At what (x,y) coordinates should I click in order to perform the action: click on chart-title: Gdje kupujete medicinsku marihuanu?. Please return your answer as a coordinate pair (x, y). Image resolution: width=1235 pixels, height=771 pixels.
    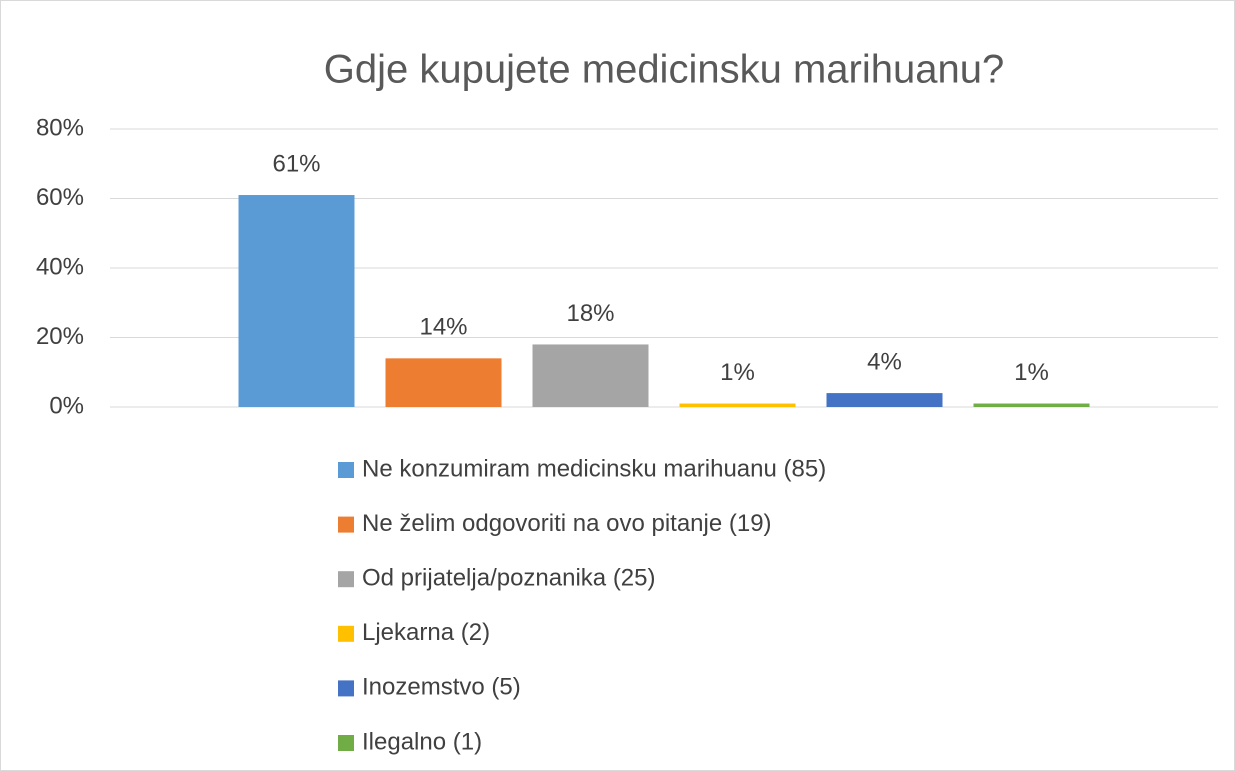
    Looking at the image, I should click on (664, 70).